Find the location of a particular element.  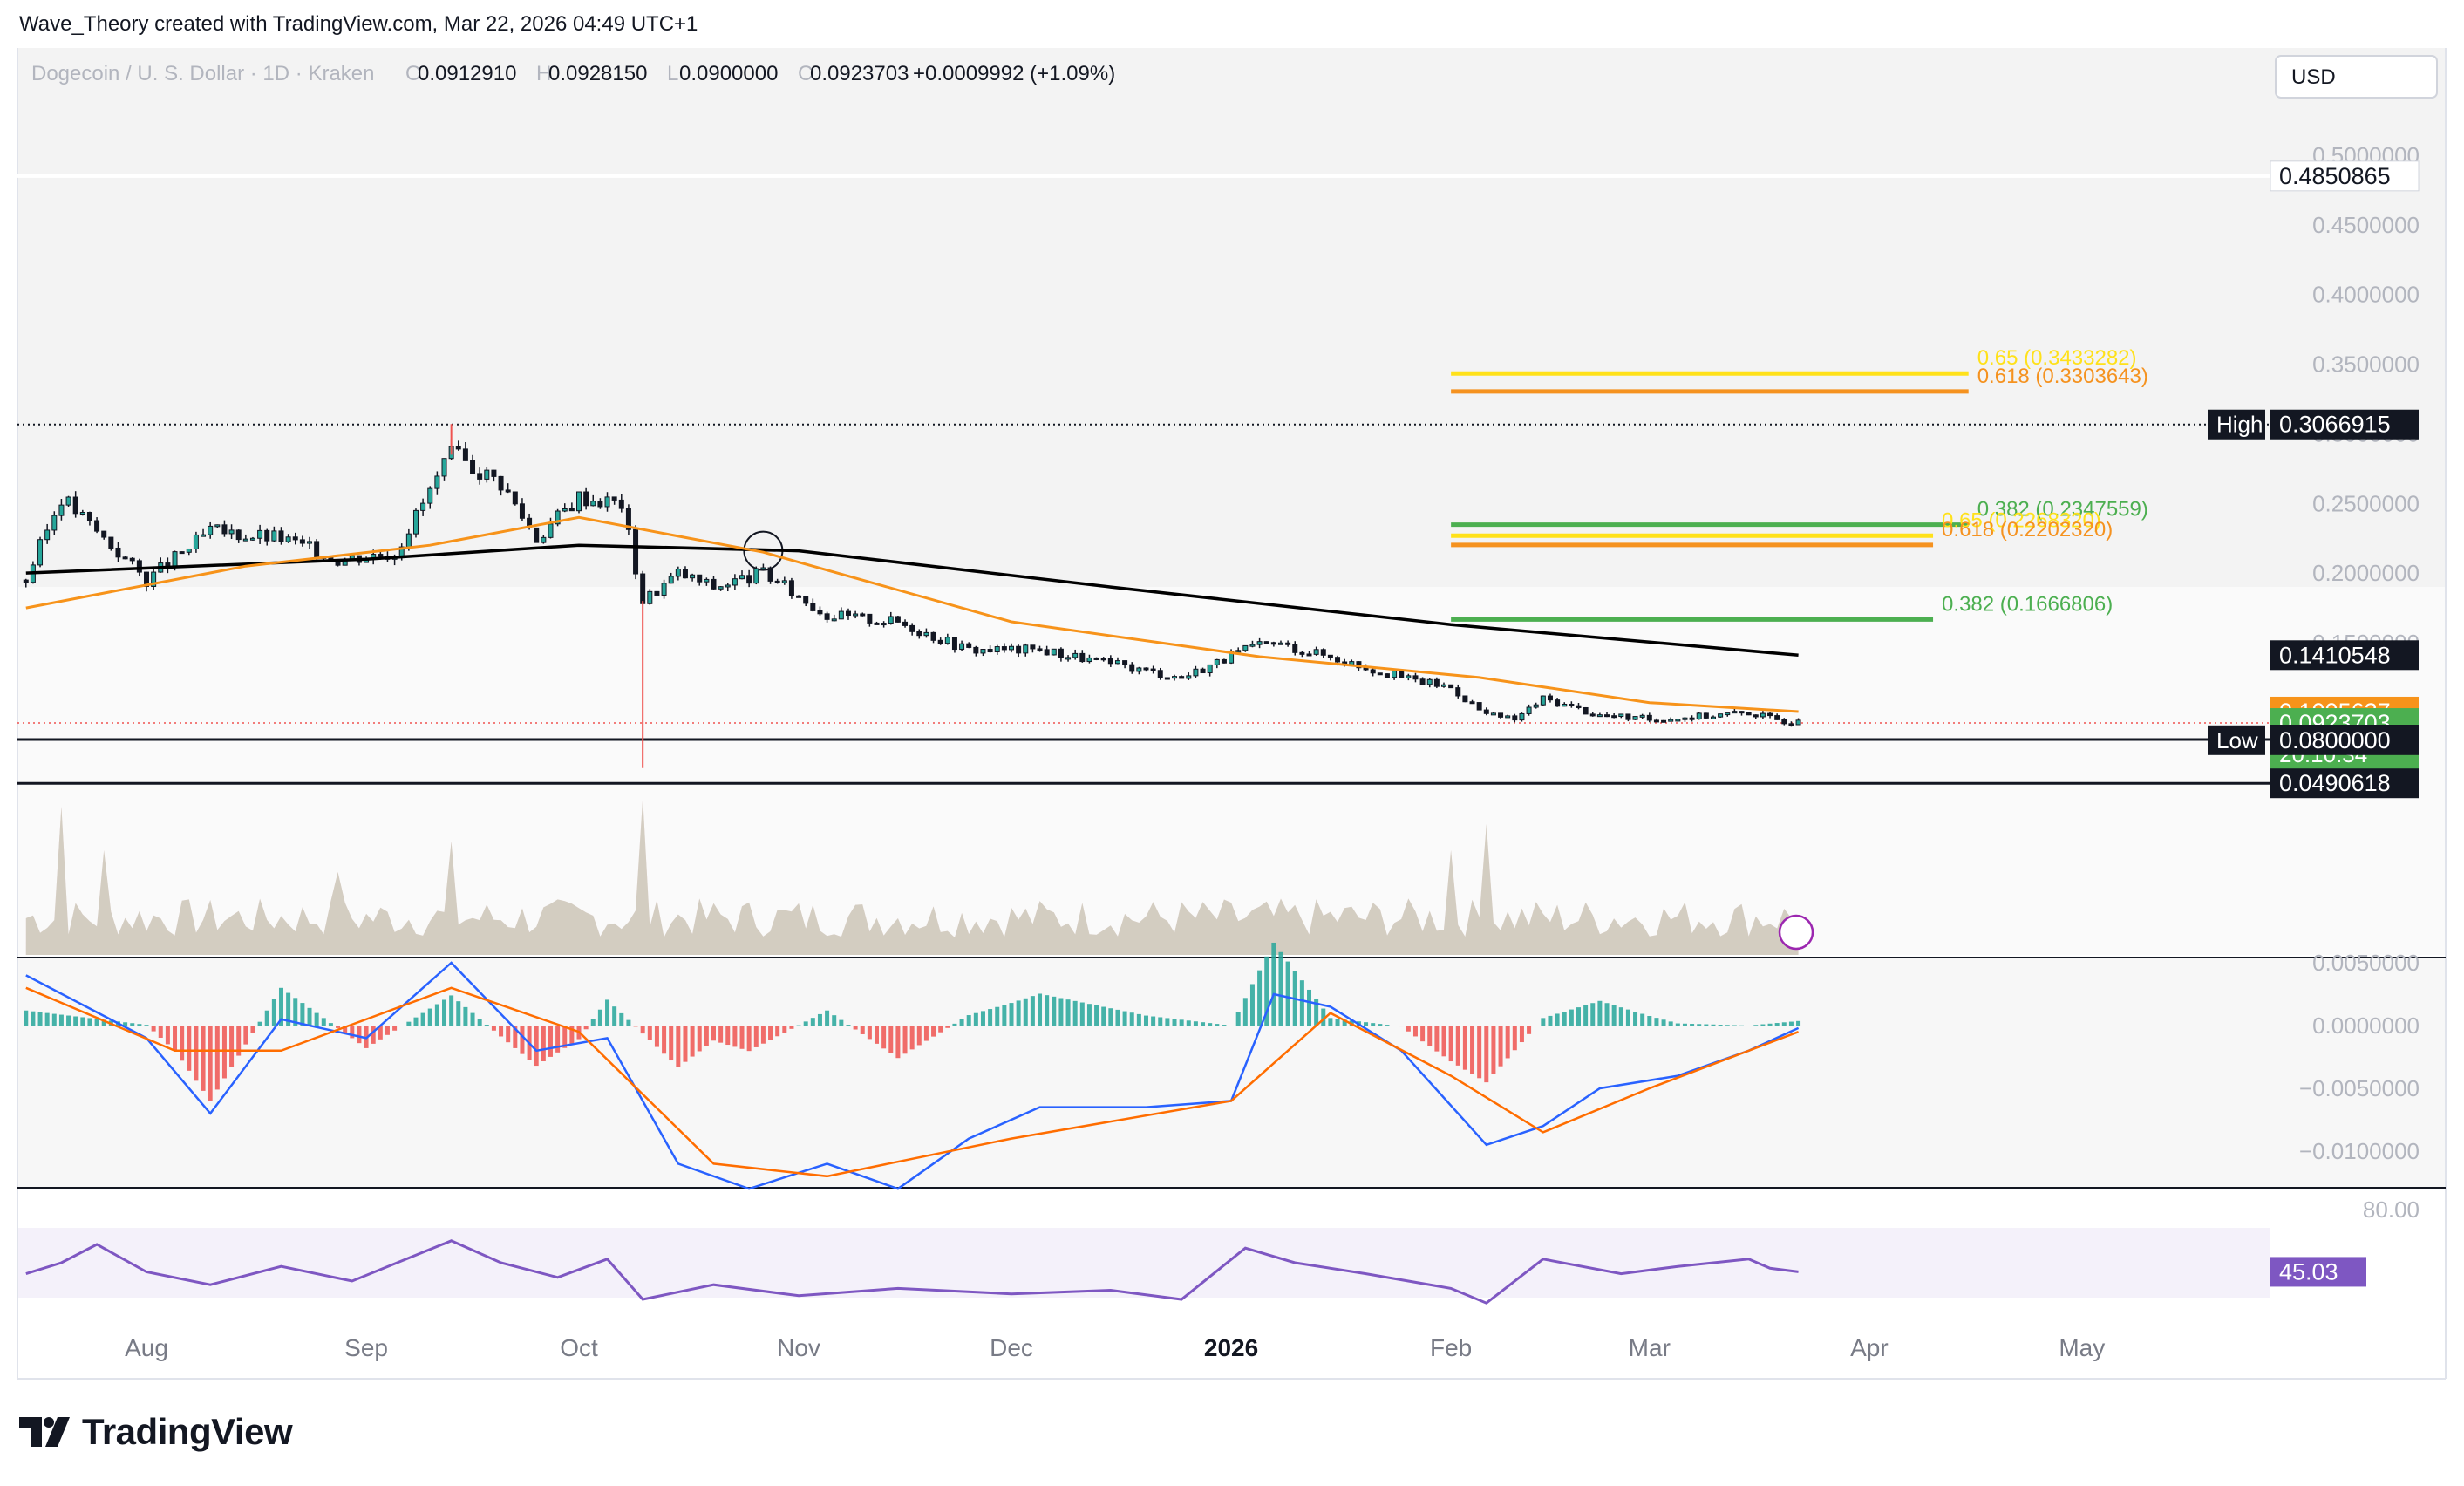

macd-line is located at coordinates (912, 1075).